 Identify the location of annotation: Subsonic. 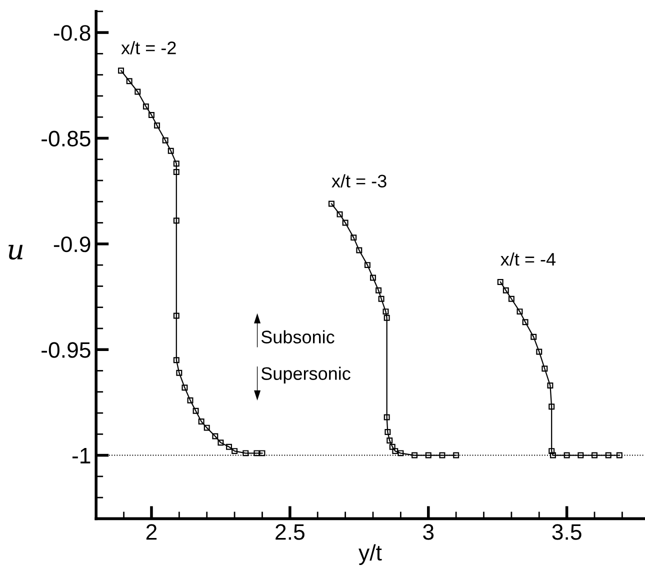
(297, 337).